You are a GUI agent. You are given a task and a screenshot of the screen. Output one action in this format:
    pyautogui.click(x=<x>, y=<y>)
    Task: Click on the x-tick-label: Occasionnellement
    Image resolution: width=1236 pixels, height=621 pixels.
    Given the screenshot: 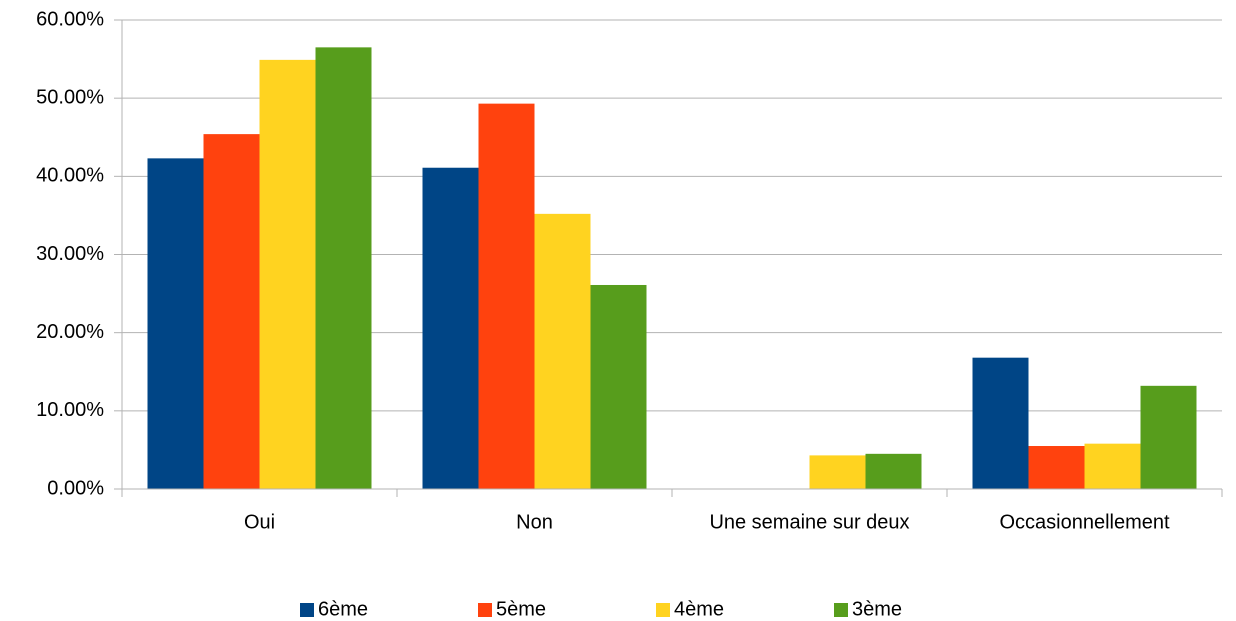 What is the action you would take?
    pyautogui.click(x=1084, y=522)
    